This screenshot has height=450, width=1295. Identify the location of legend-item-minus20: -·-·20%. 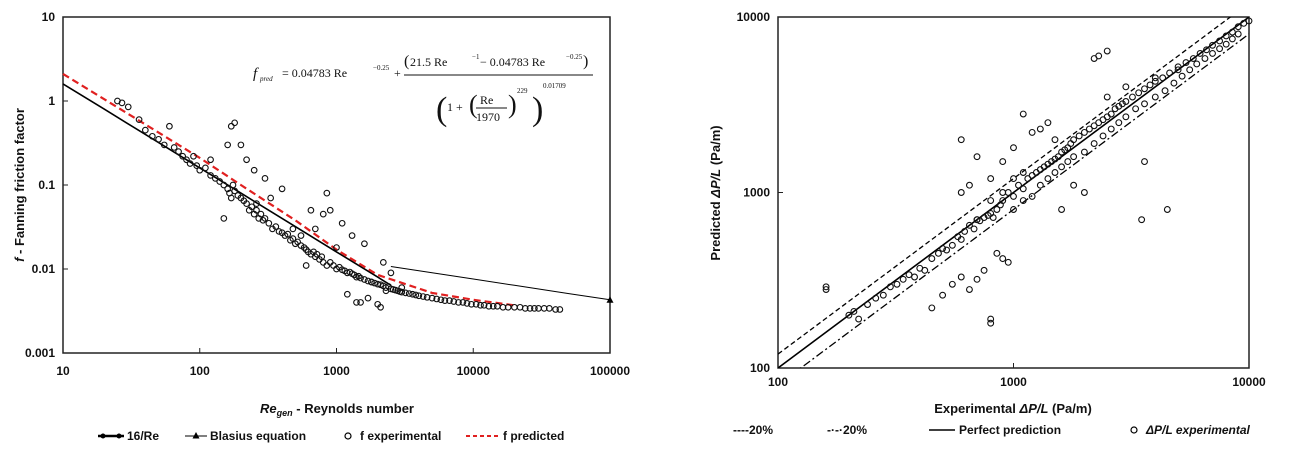
(847, 430).